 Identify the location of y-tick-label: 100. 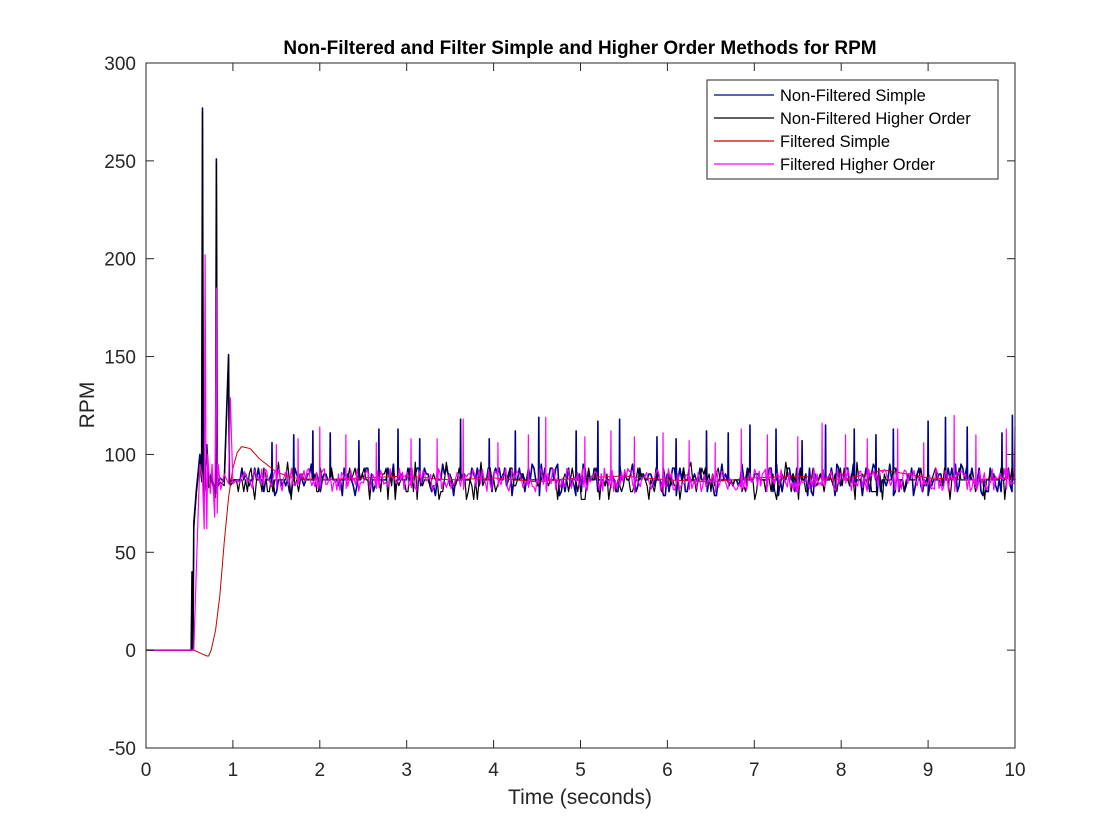
(120, 455).